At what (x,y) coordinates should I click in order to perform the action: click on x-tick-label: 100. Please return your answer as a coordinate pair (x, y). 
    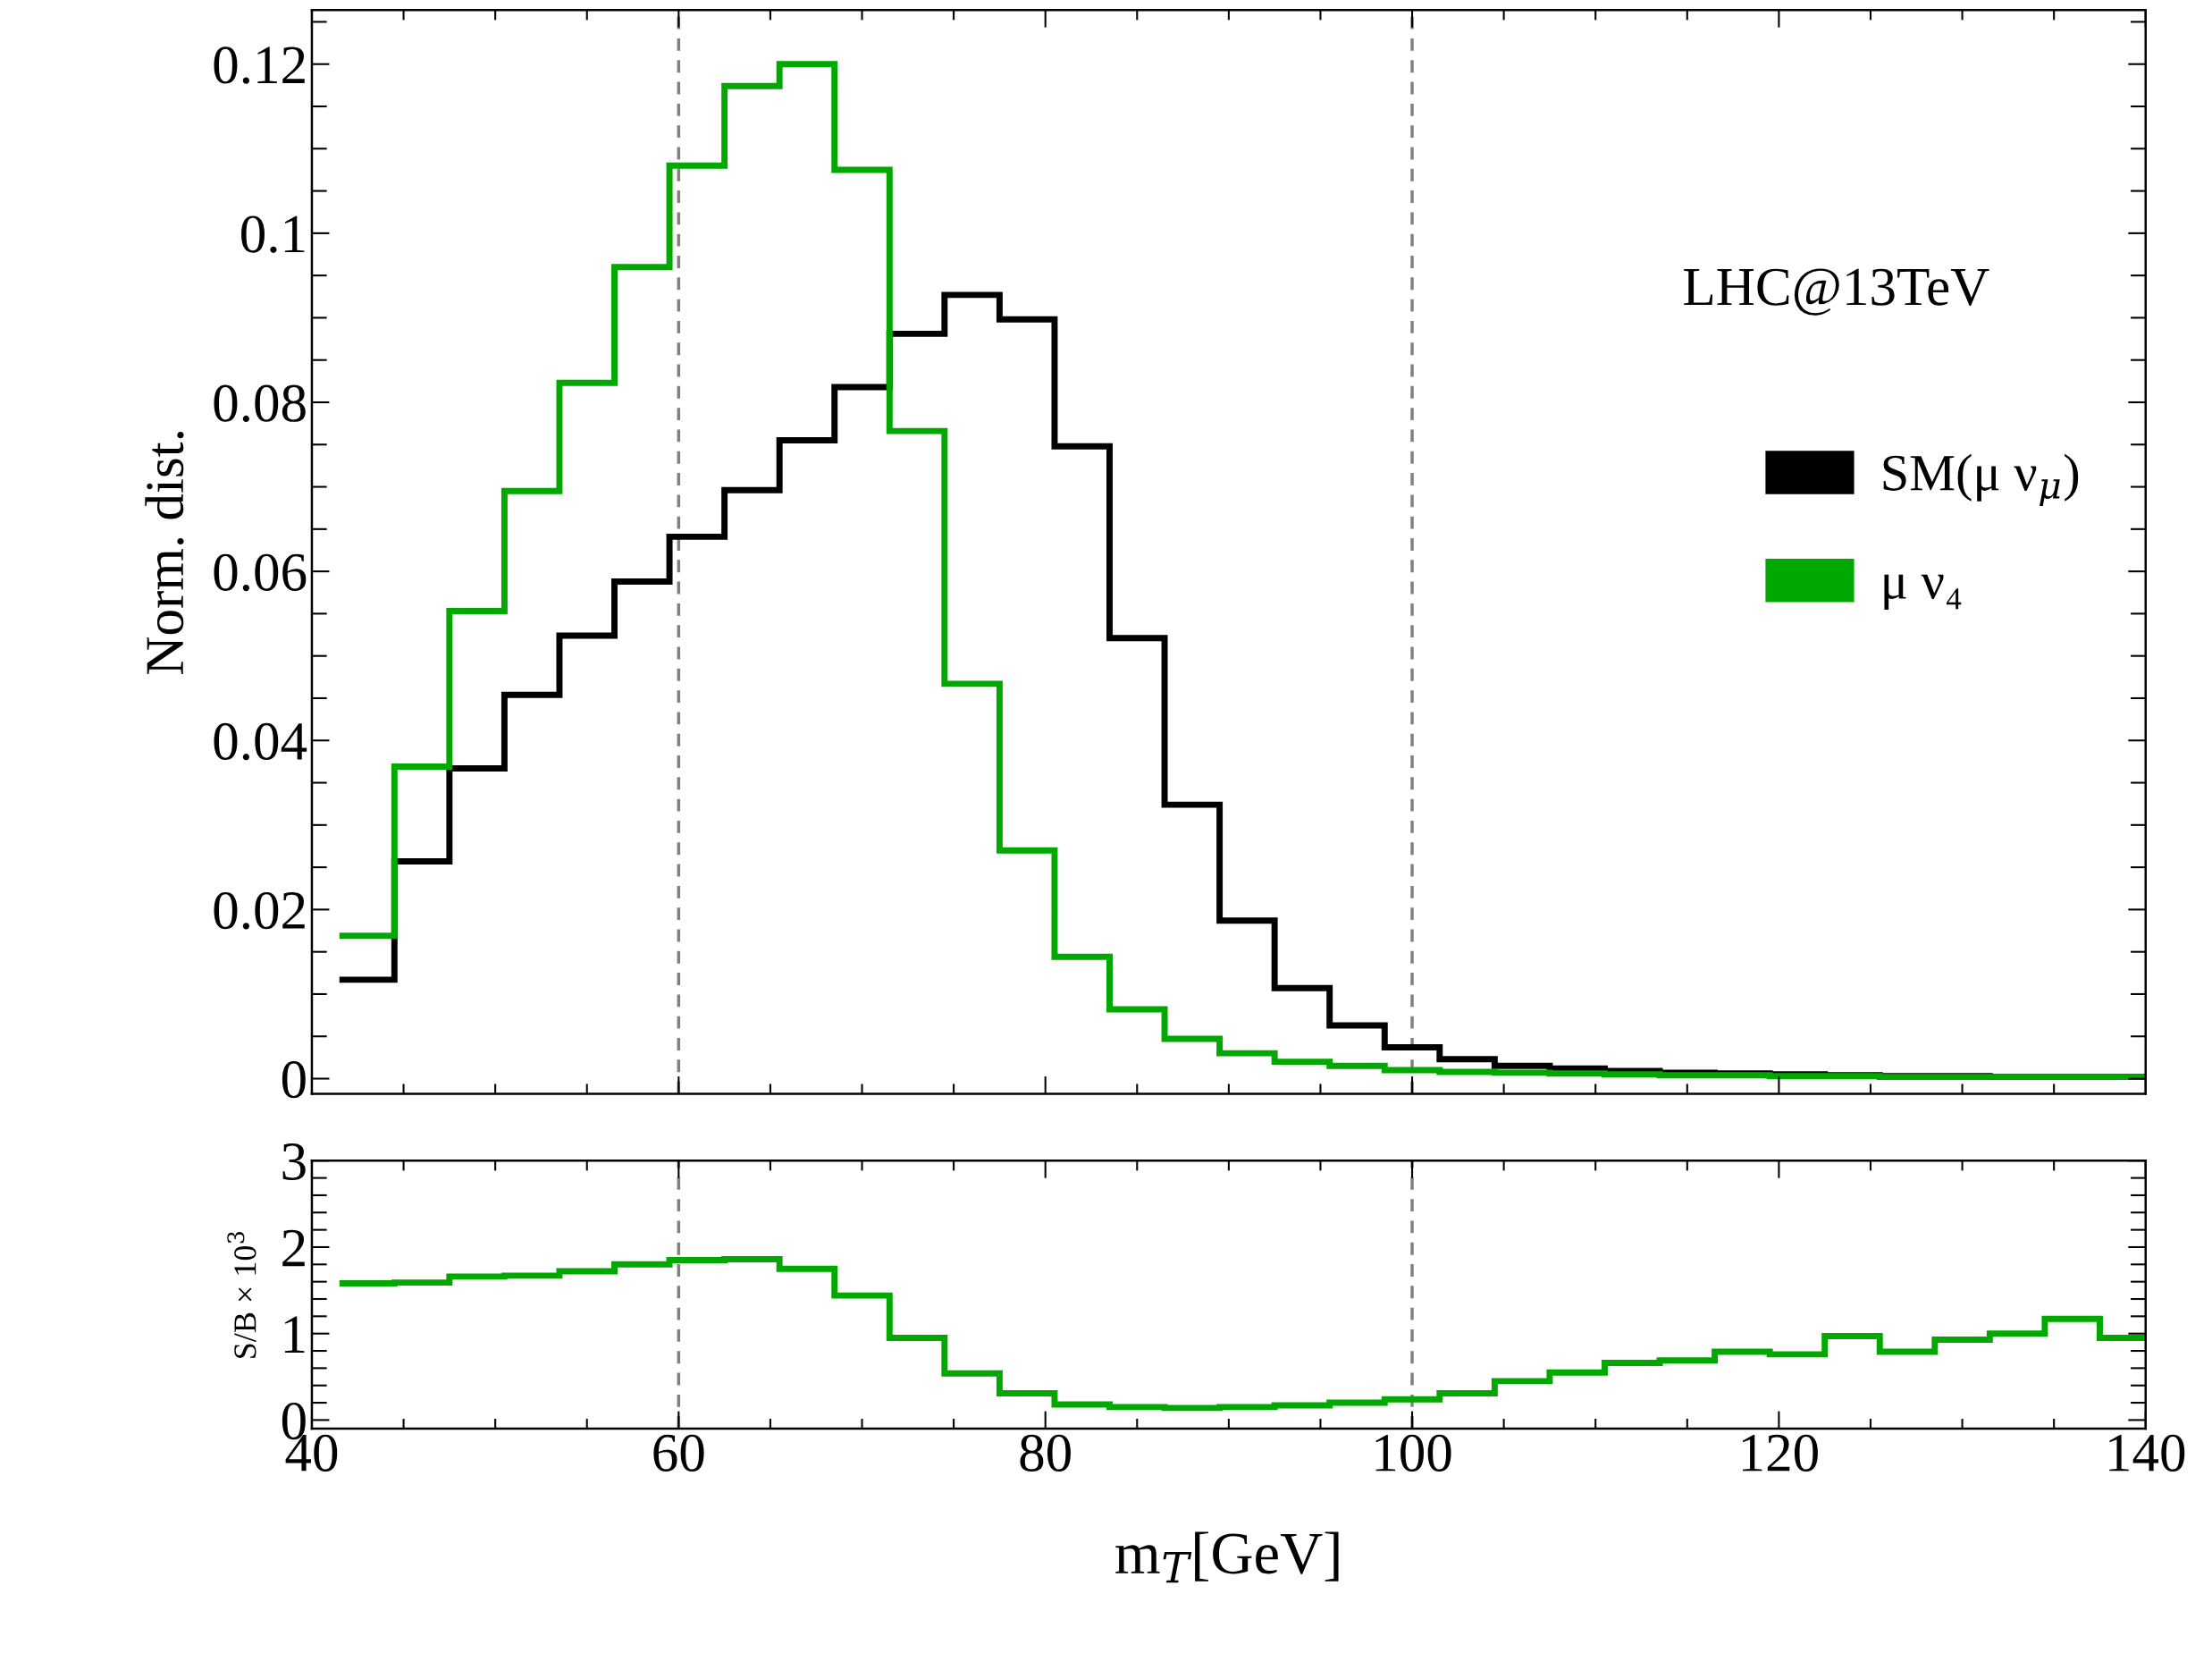
    Looking at the image, I should click on (1413, 1453).